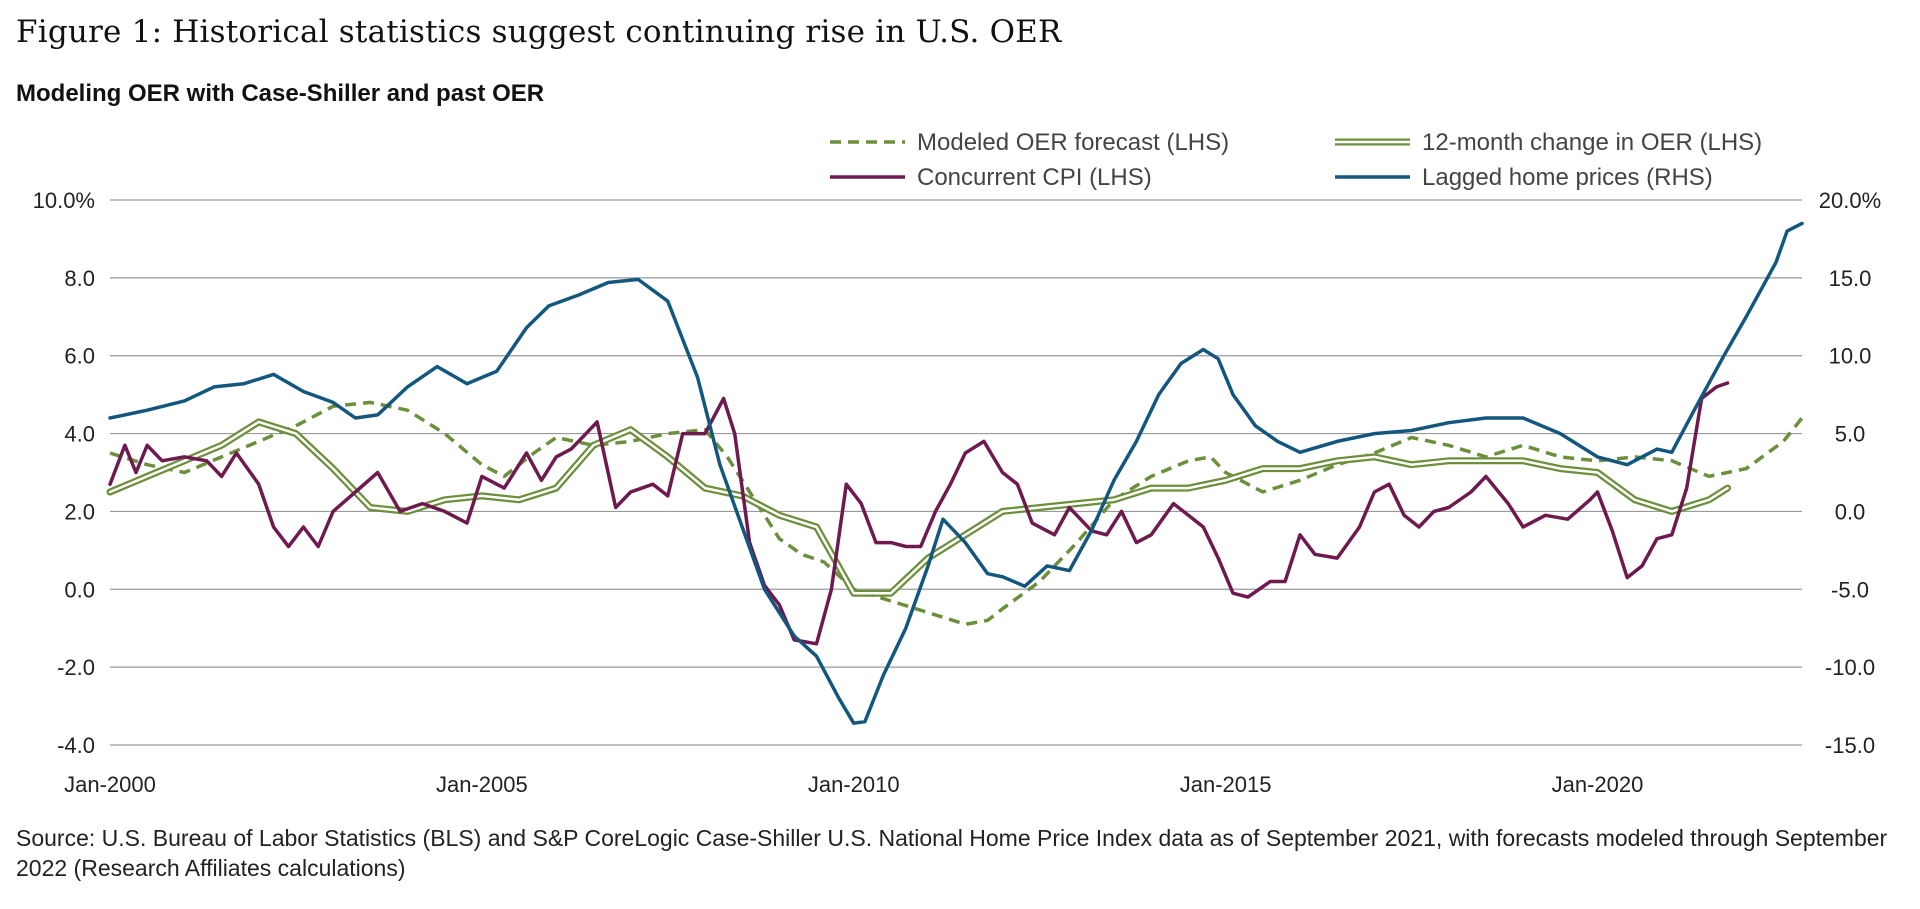 The image size is (1920, 909). Describe the element at coordinates (79, 356) in the screenshot. I see `y-left-tick-label: 6.0` at that location.